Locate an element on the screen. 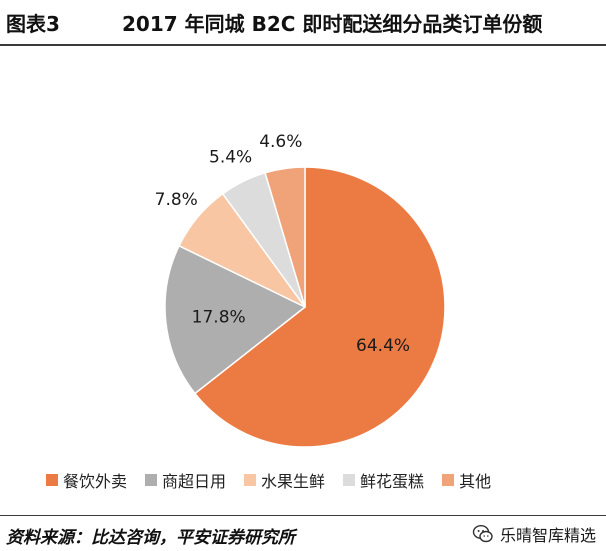 Image resolution: width=606 pixels, height=551 pixels. source-note: 资料来源：比达咨询，平安证券研究所 is located at coordinates (150, 538).